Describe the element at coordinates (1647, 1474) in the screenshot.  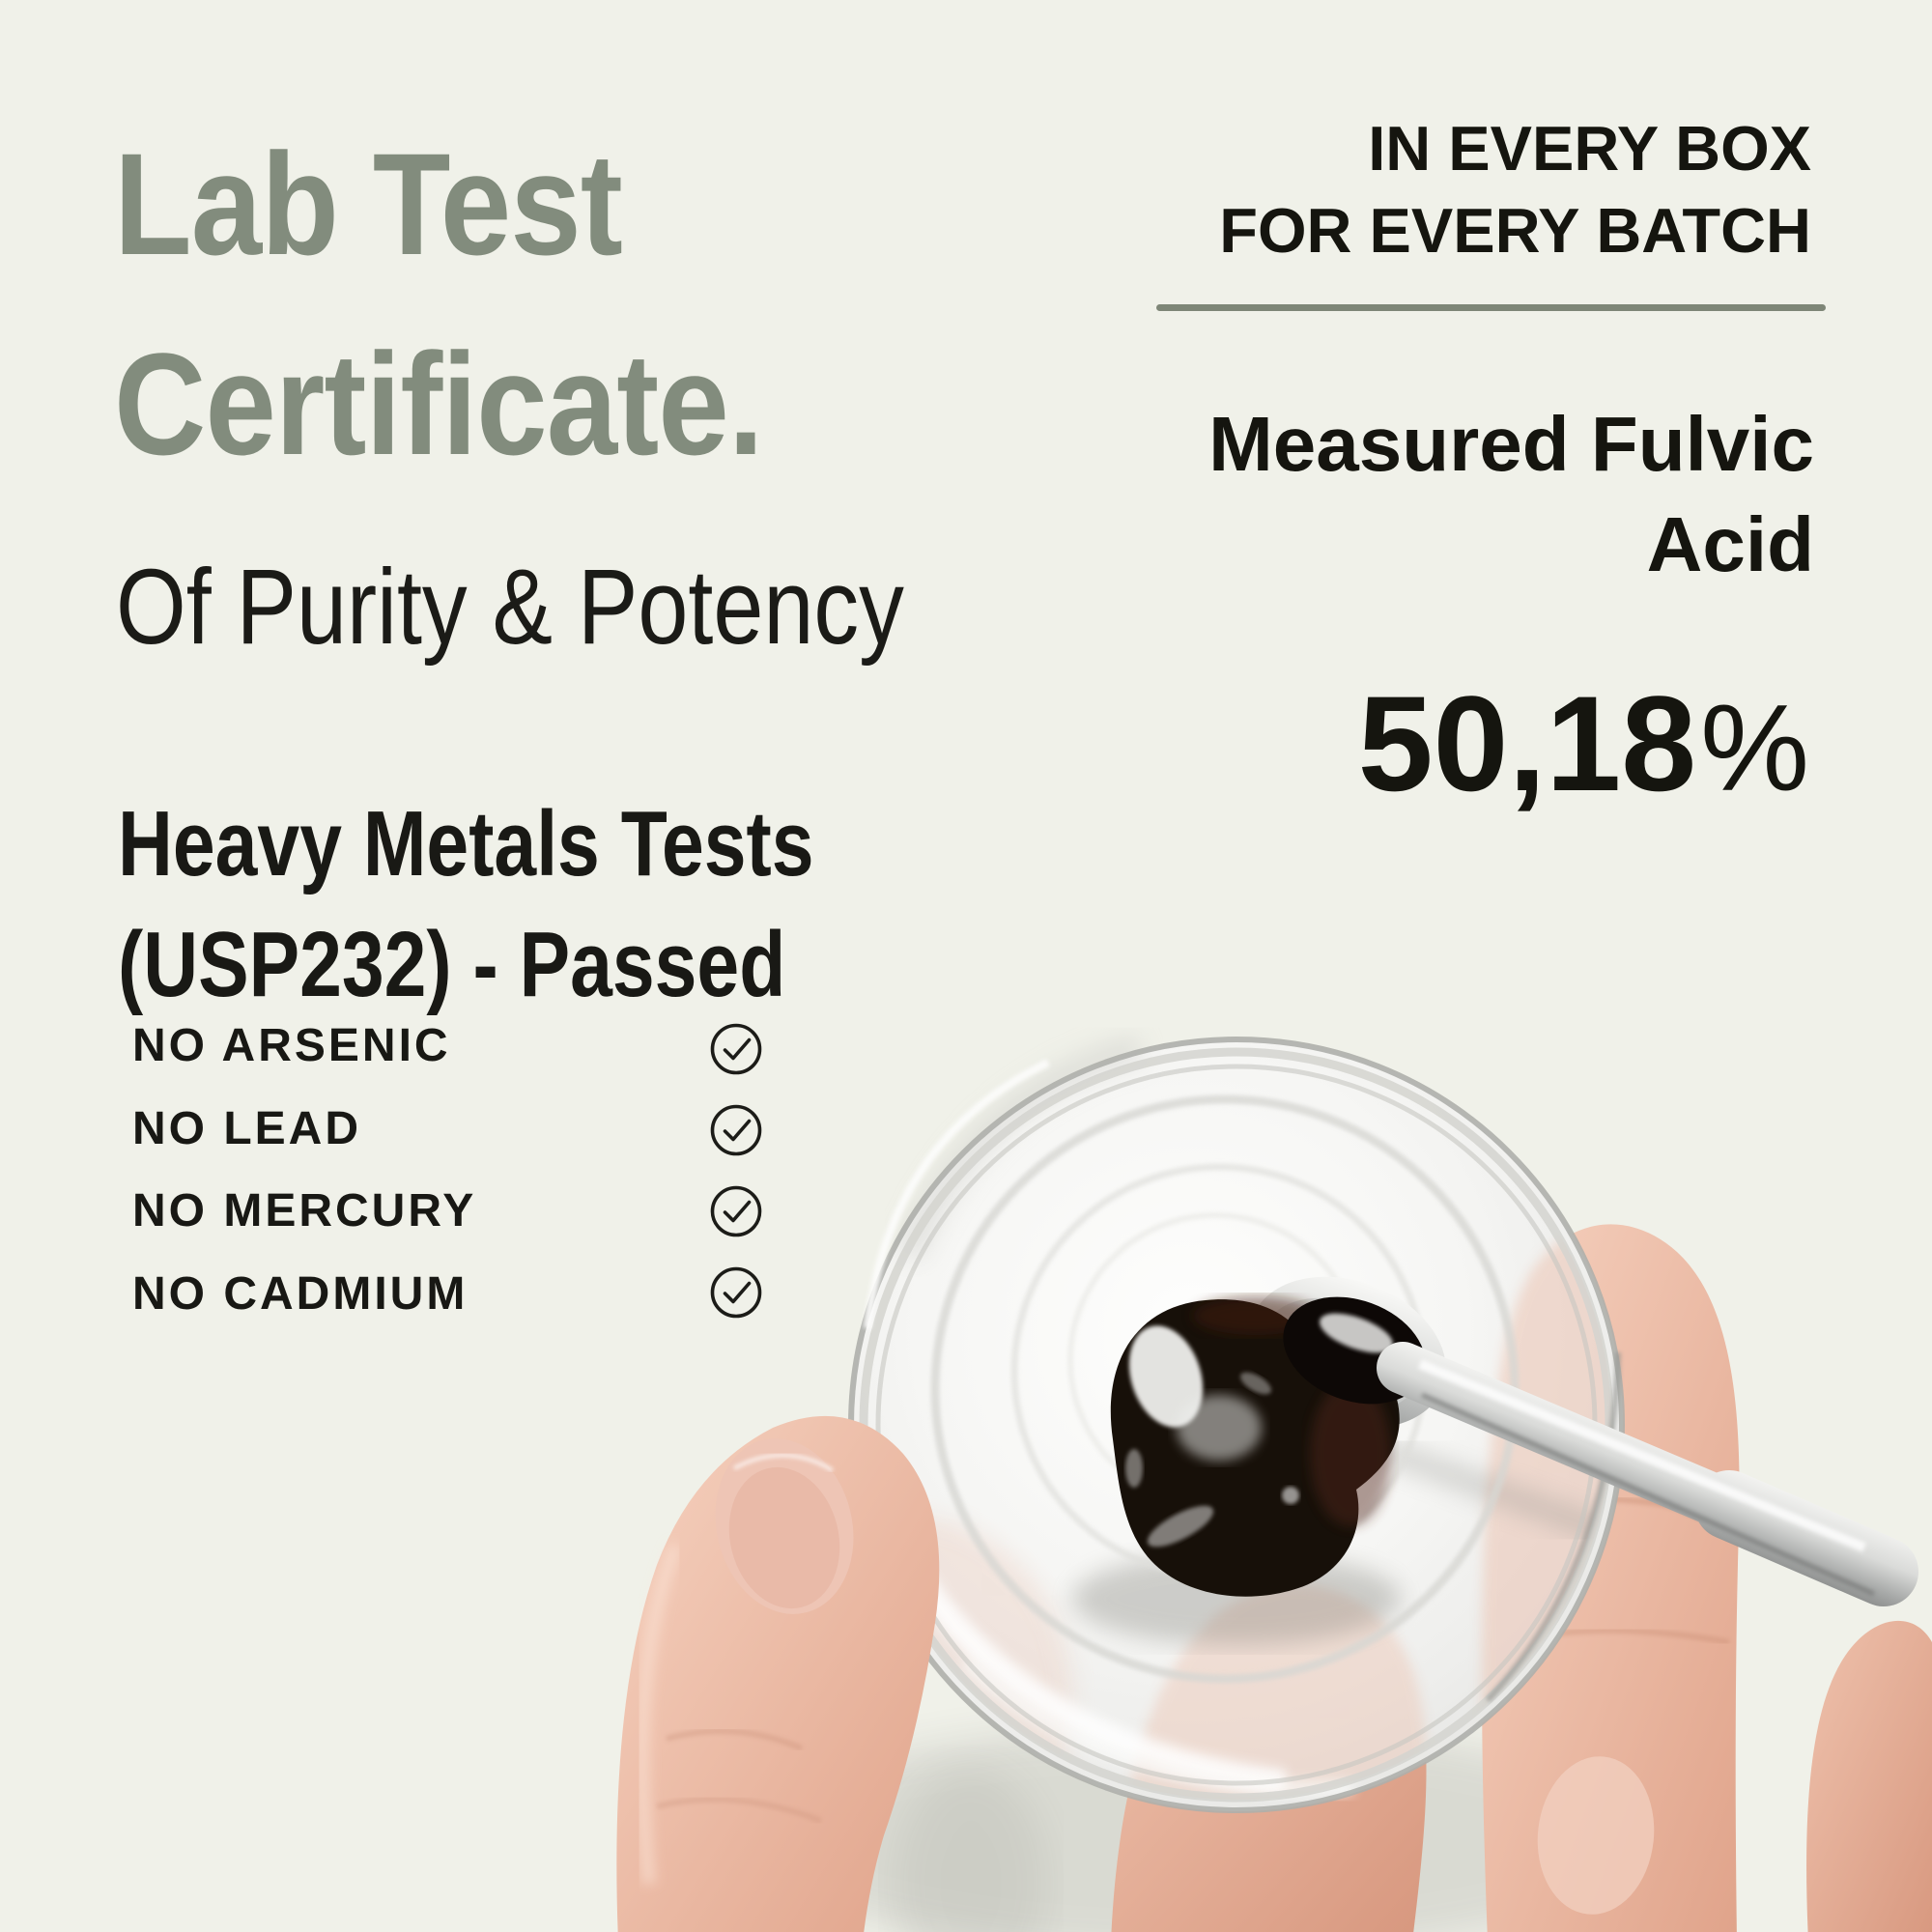
I see `spoon-handle` at that location.